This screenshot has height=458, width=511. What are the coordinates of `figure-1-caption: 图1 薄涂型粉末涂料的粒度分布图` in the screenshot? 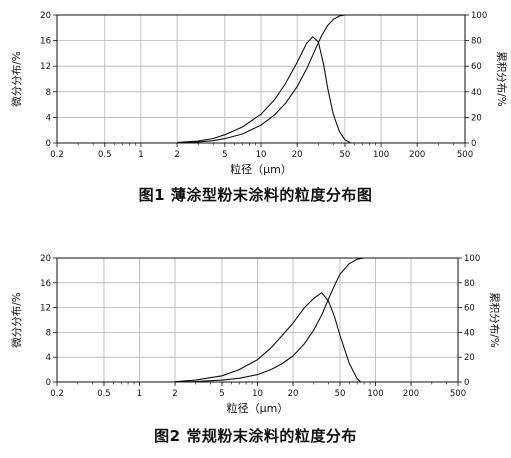 It's located at (255, 195).